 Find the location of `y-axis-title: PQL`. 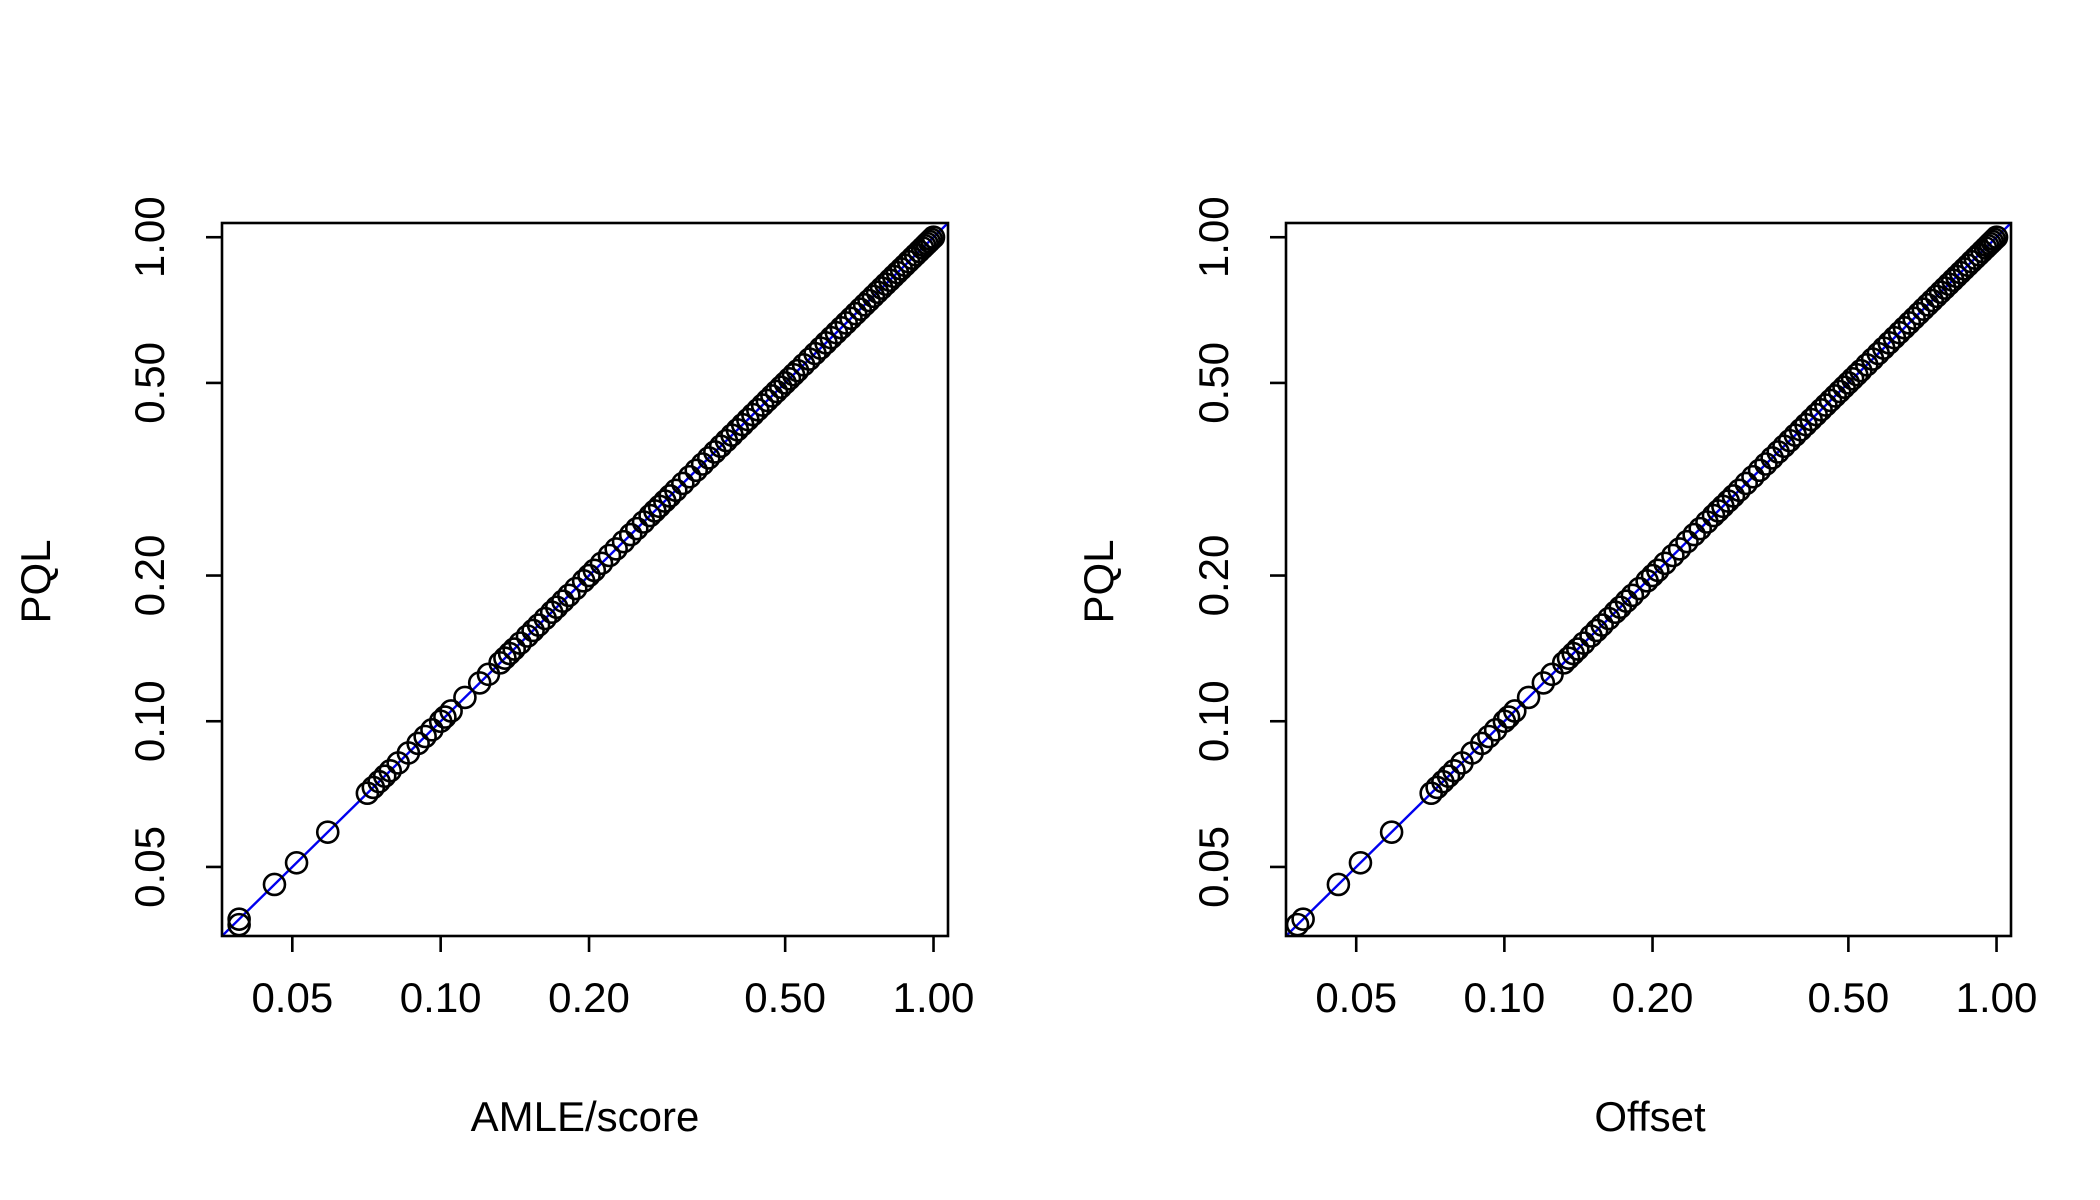

y-axis-title: PQL is located at coordinates (1098, 581).